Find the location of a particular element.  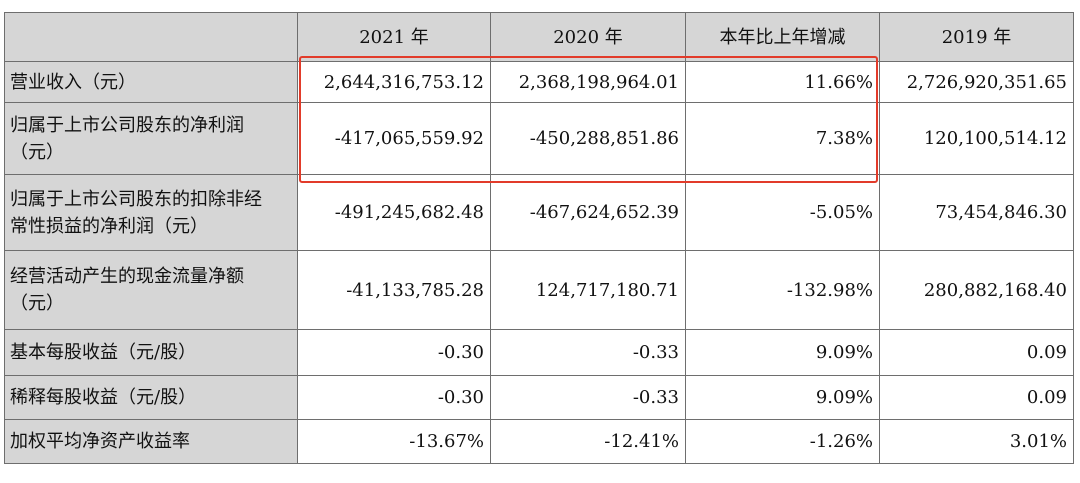

header-cell-empty is located at coordinates (151, 37).